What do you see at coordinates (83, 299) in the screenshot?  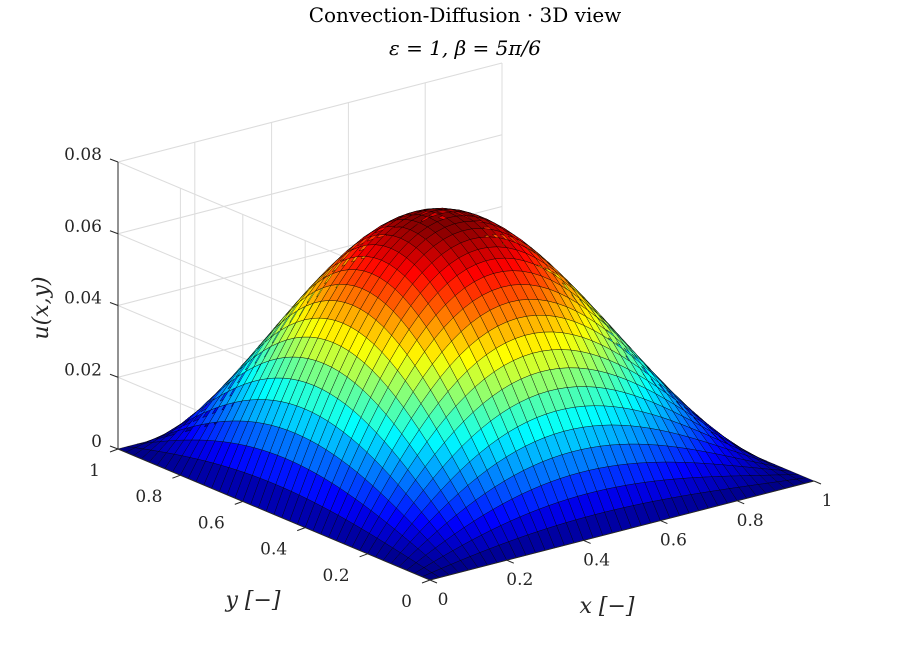 I see `z-tick-label: 0.04` at bounding box center [83, 299].